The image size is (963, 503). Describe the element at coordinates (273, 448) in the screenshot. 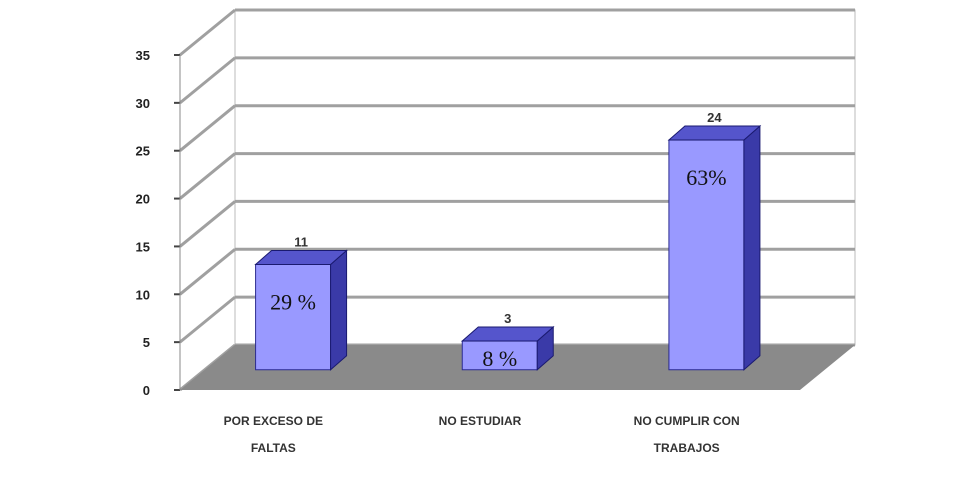

I see `x-category-label-line2: FALTAS` at that location.